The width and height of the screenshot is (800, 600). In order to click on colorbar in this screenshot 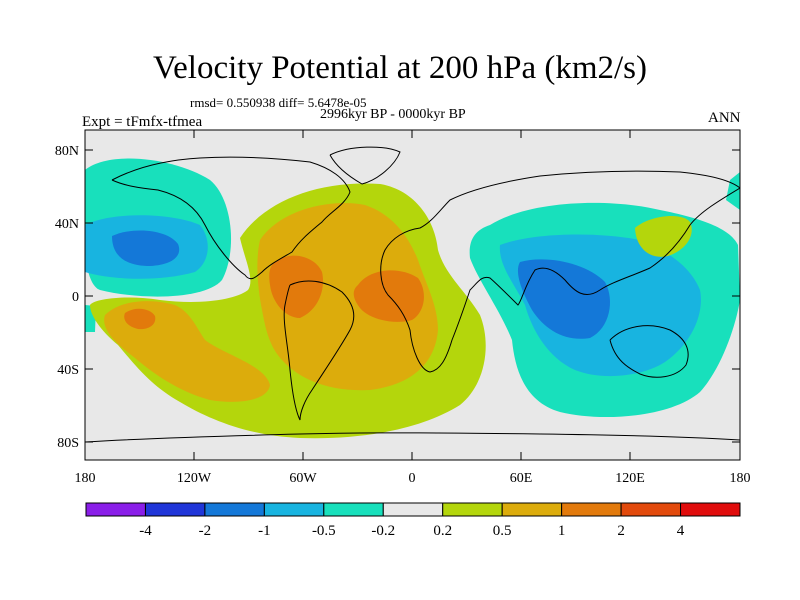, I will do `click(413, 509)`.